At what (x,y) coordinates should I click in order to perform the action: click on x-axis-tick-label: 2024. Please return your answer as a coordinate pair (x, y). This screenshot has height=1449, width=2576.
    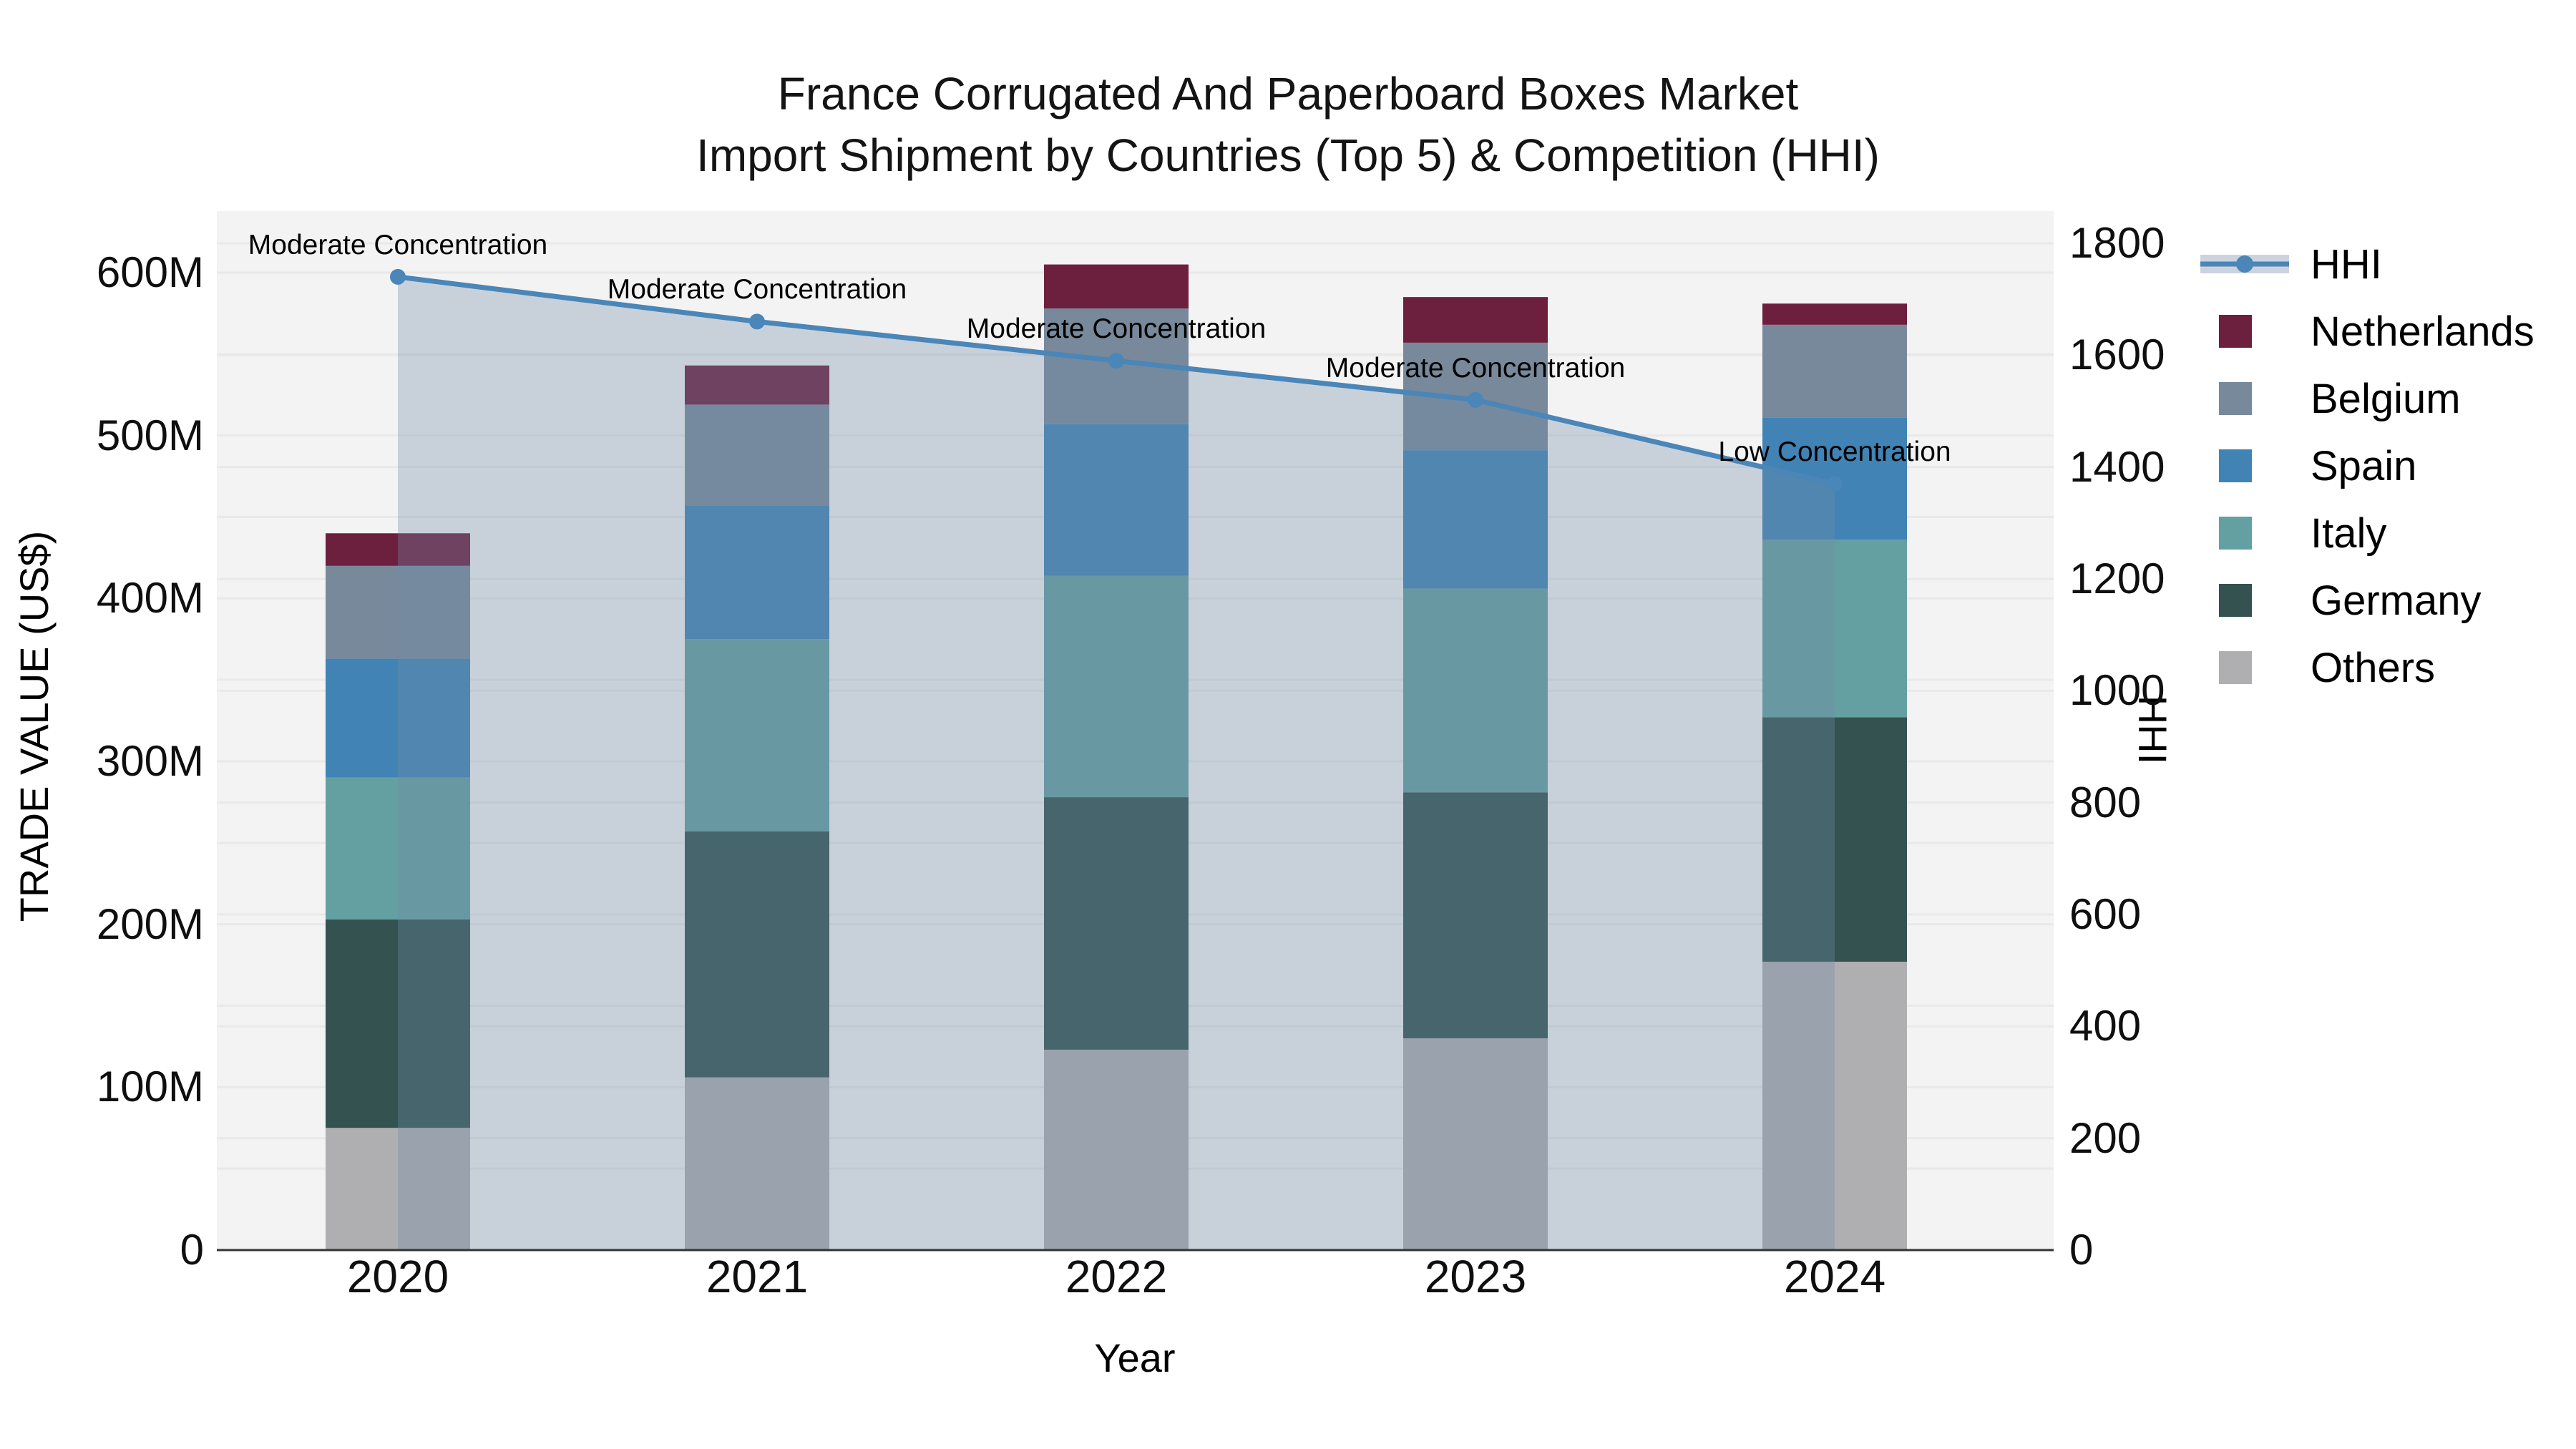
    Looking at the image, I should click on (1834, 1276).